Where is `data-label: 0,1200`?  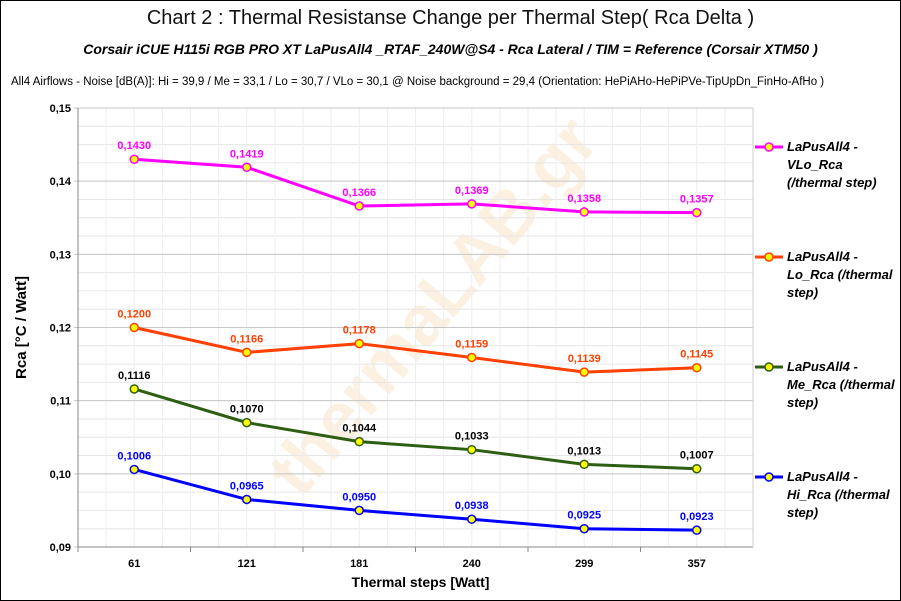 data-label: 0,1200 is located at coordinates (134, 315).